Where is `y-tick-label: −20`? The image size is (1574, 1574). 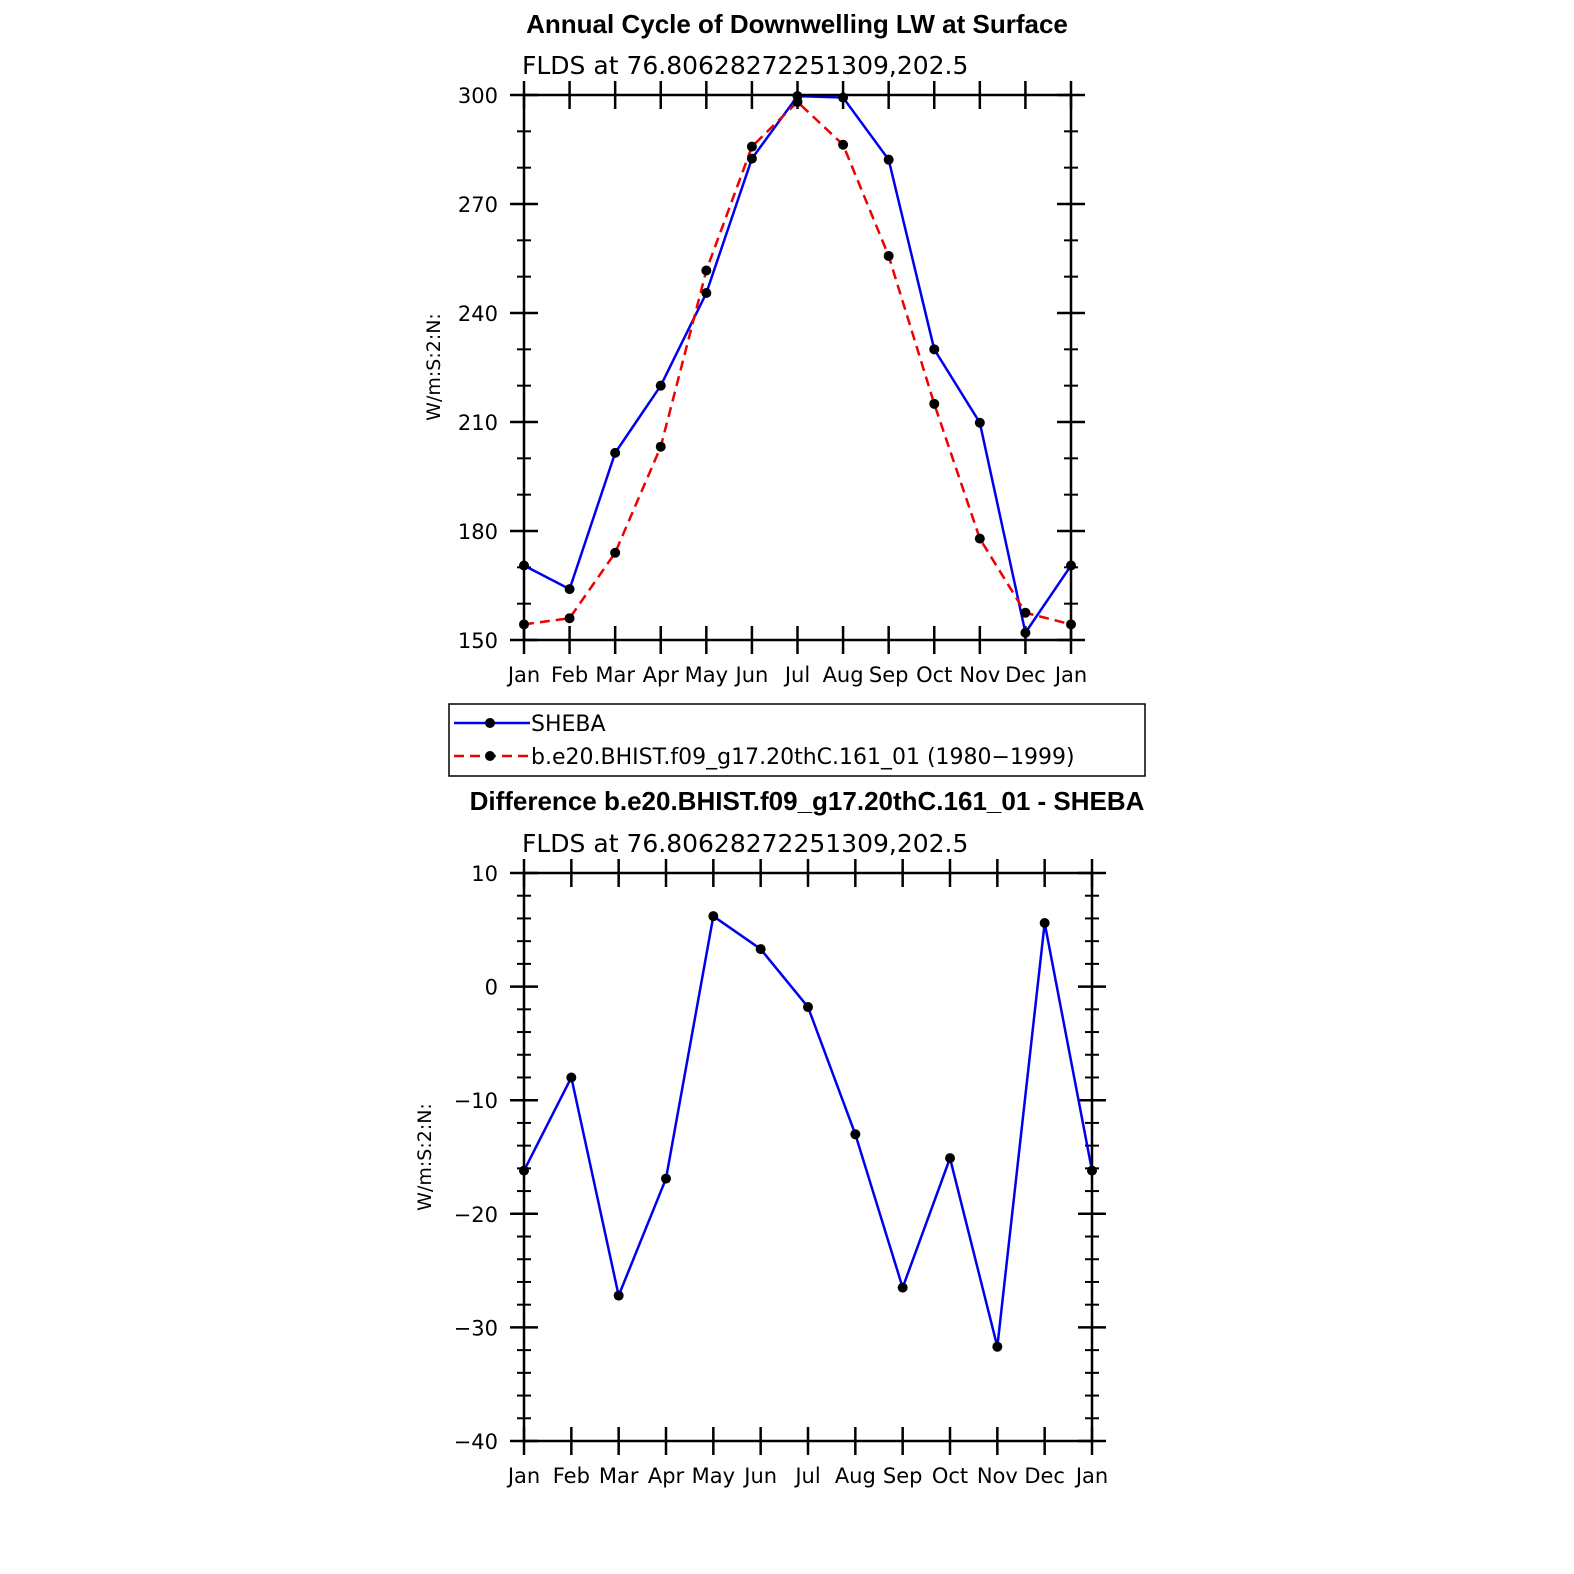
y-tick-label: −20 is located at coordinates (476, 1215).